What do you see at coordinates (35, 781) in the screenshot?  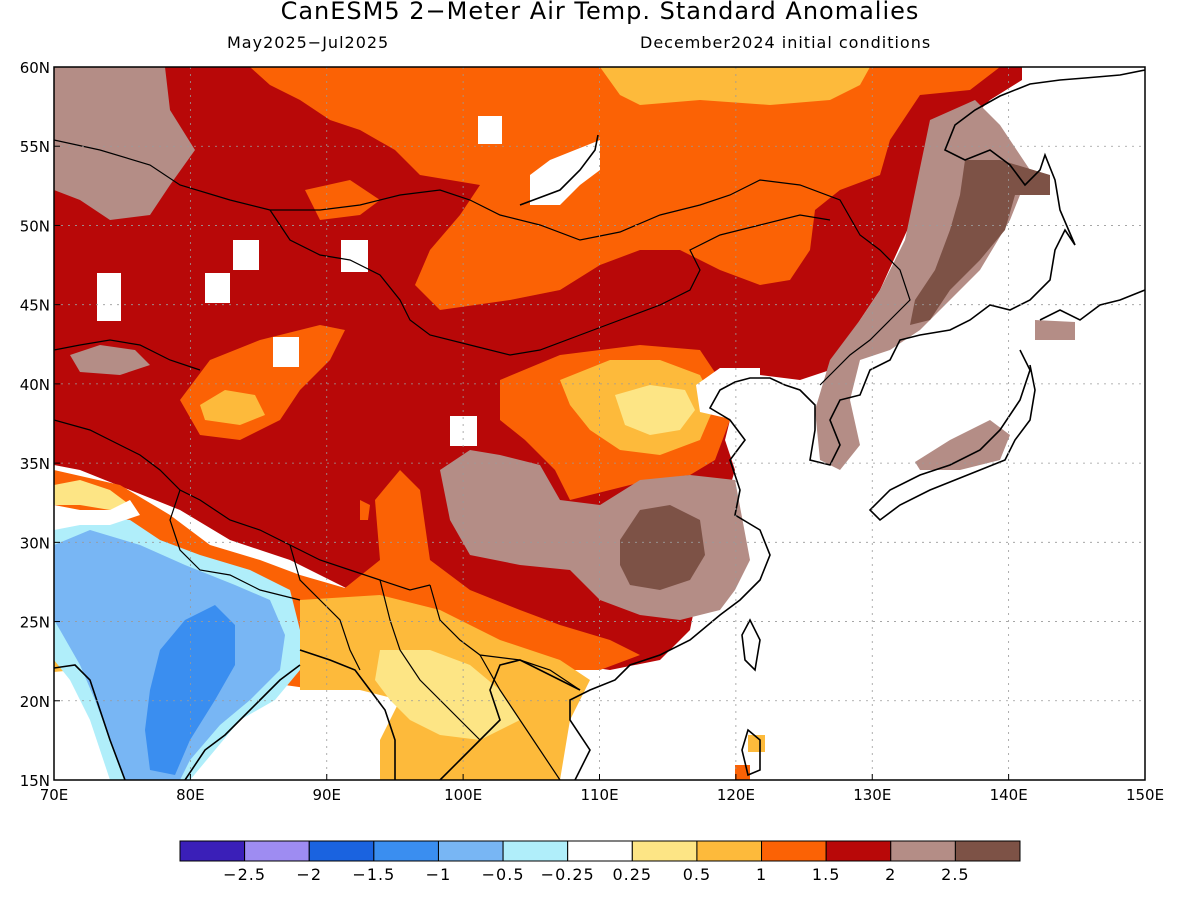 I see `lat-tick-label: 15N` at bounding box center [35, 781].